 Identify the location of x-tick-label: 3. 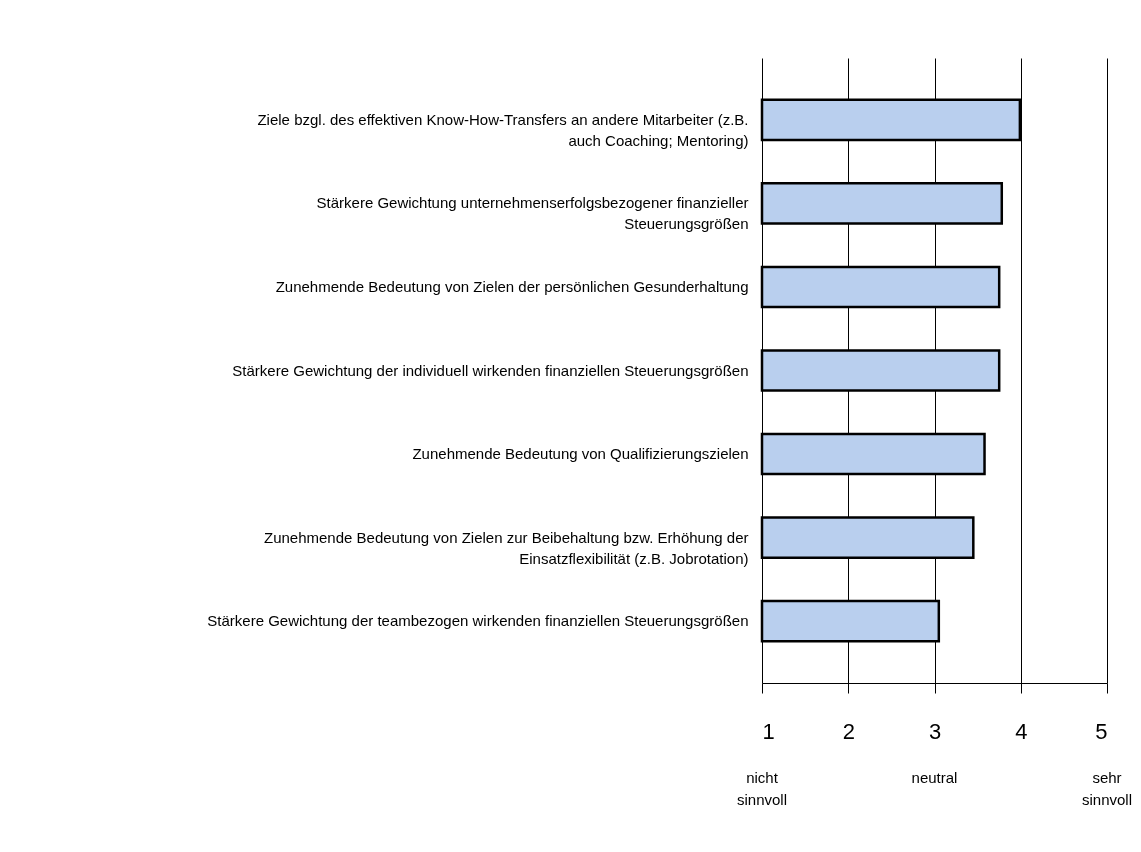
(935, 731).